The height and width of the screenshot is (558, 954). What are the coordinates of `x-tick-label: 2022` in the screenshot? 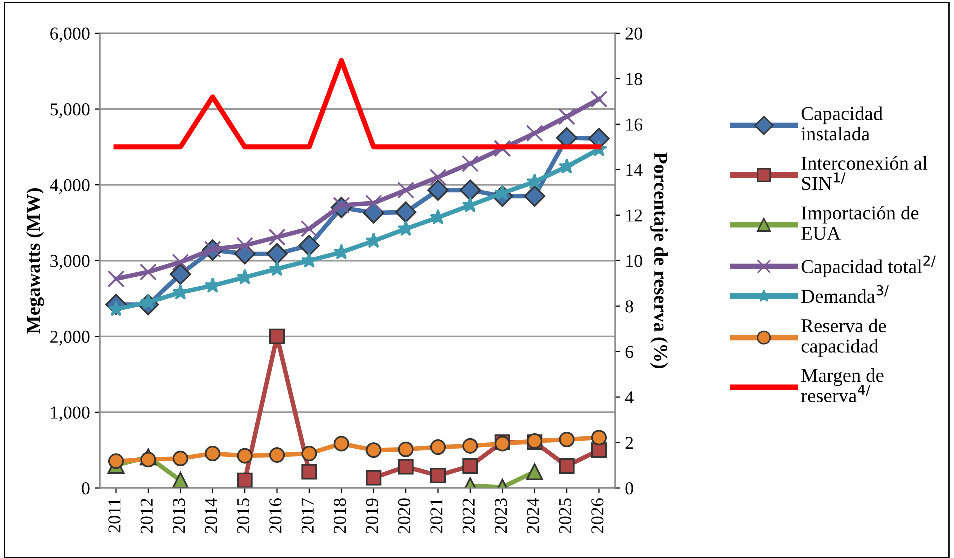 It's located at (468, 516).